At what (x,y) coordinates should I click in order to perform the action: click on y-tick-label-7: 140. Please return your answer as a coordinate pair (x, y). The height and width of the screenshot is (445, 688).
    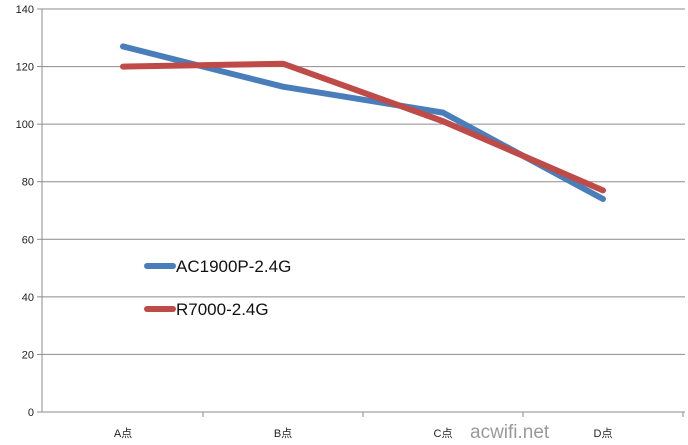
    Looking at the image, I should click on (25, 10).